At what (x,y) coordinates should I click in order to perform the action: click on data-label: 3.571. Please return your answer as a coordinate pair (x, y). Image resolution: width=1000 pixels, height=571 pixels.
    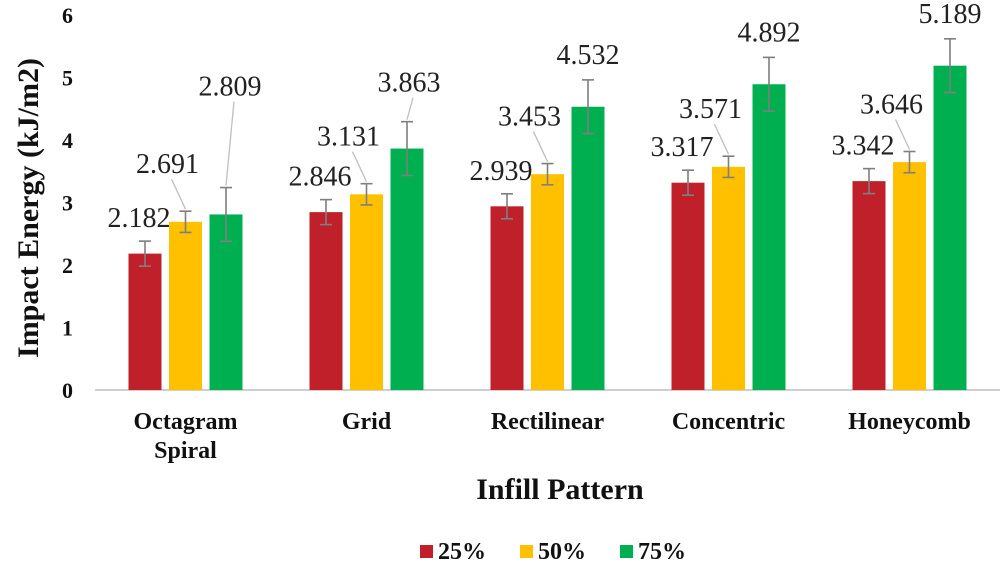
    Looking at the image, I should click on (710, 109).